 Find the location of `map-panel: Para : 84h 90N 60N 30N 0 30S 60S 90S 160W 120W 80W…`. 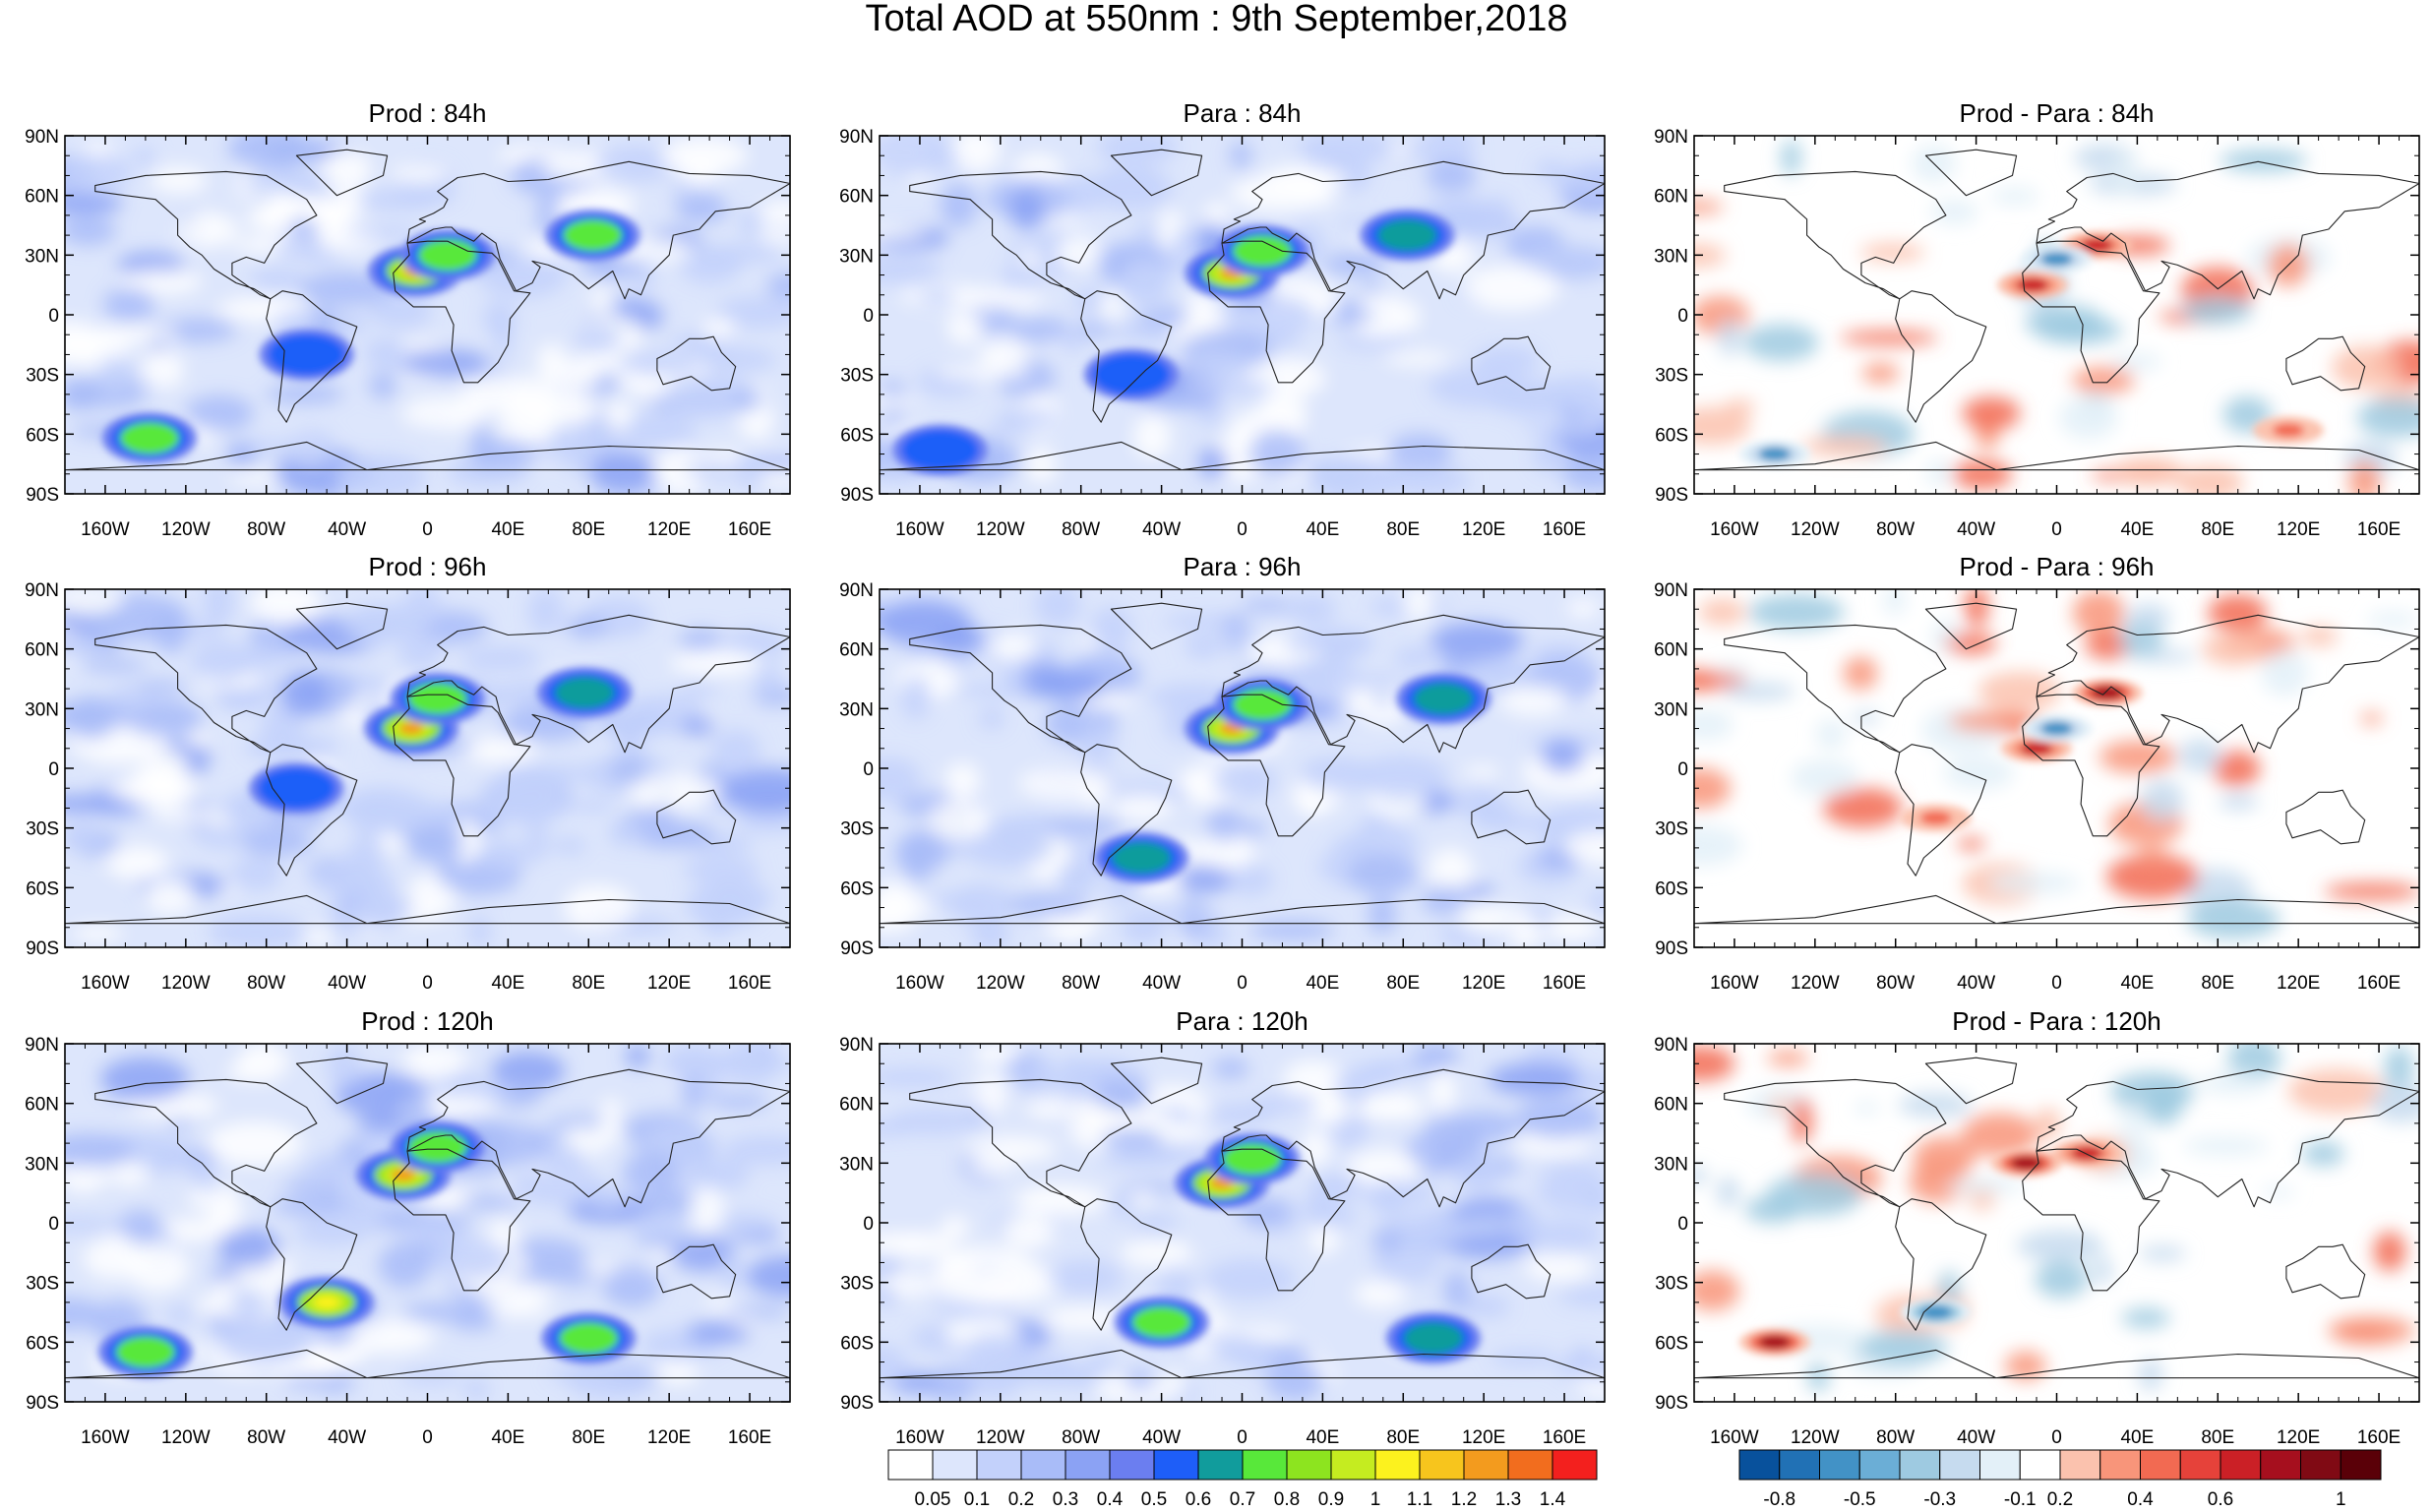

map-panel: Para : 84h 90N 60N 30N 0 30S 60S 90S 160W 120W 80W… is located at coordinates (1222, 319).